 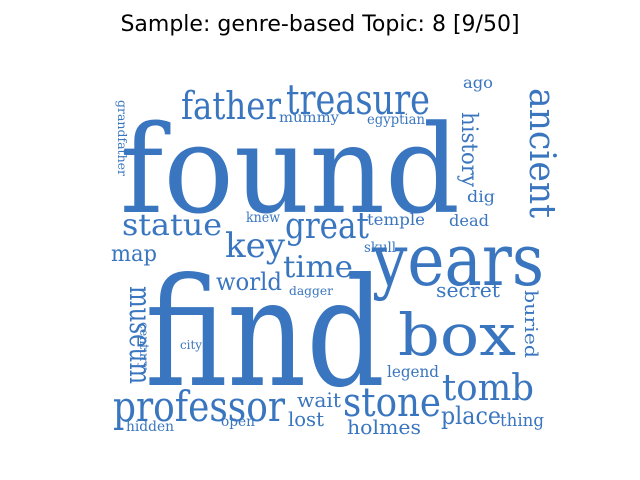 I want to click on word-legend: legend, so click(x=413, y=371).